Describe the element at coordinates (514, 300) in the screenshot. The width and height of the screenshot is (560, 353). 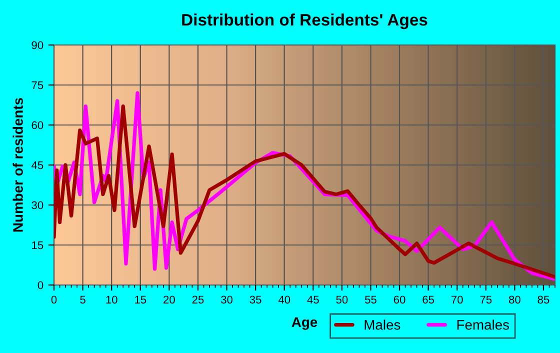
I see `x-tick-label: 80` at that location.